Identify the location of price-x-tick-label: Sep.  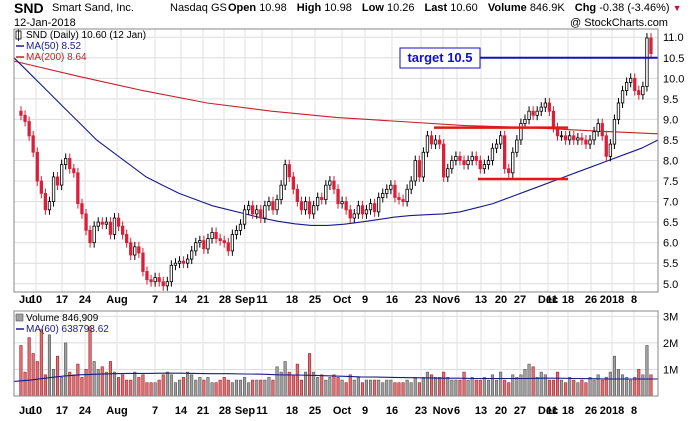
(245, 300).